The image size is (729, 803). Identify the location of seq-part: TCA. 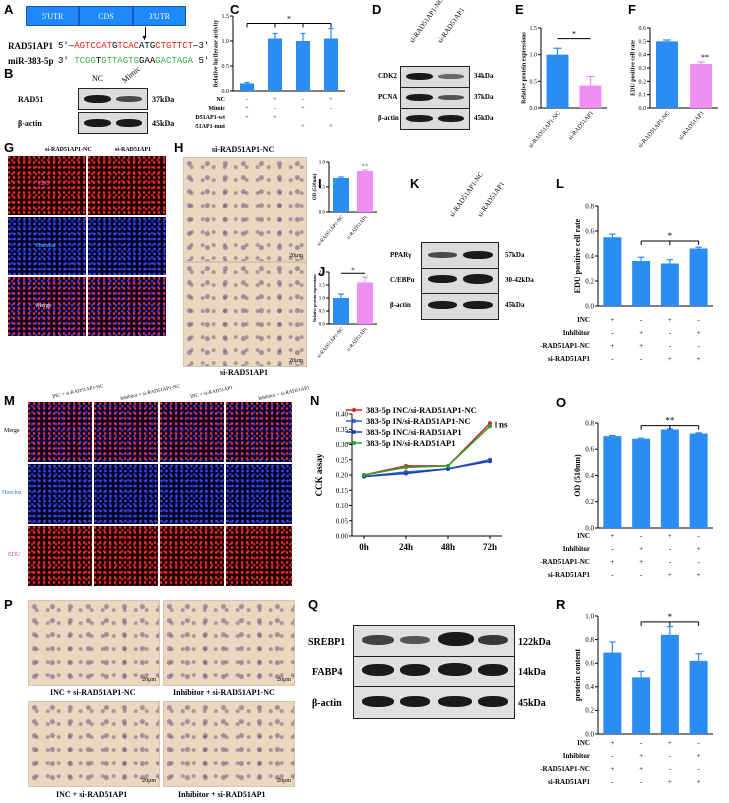
(125, 46).